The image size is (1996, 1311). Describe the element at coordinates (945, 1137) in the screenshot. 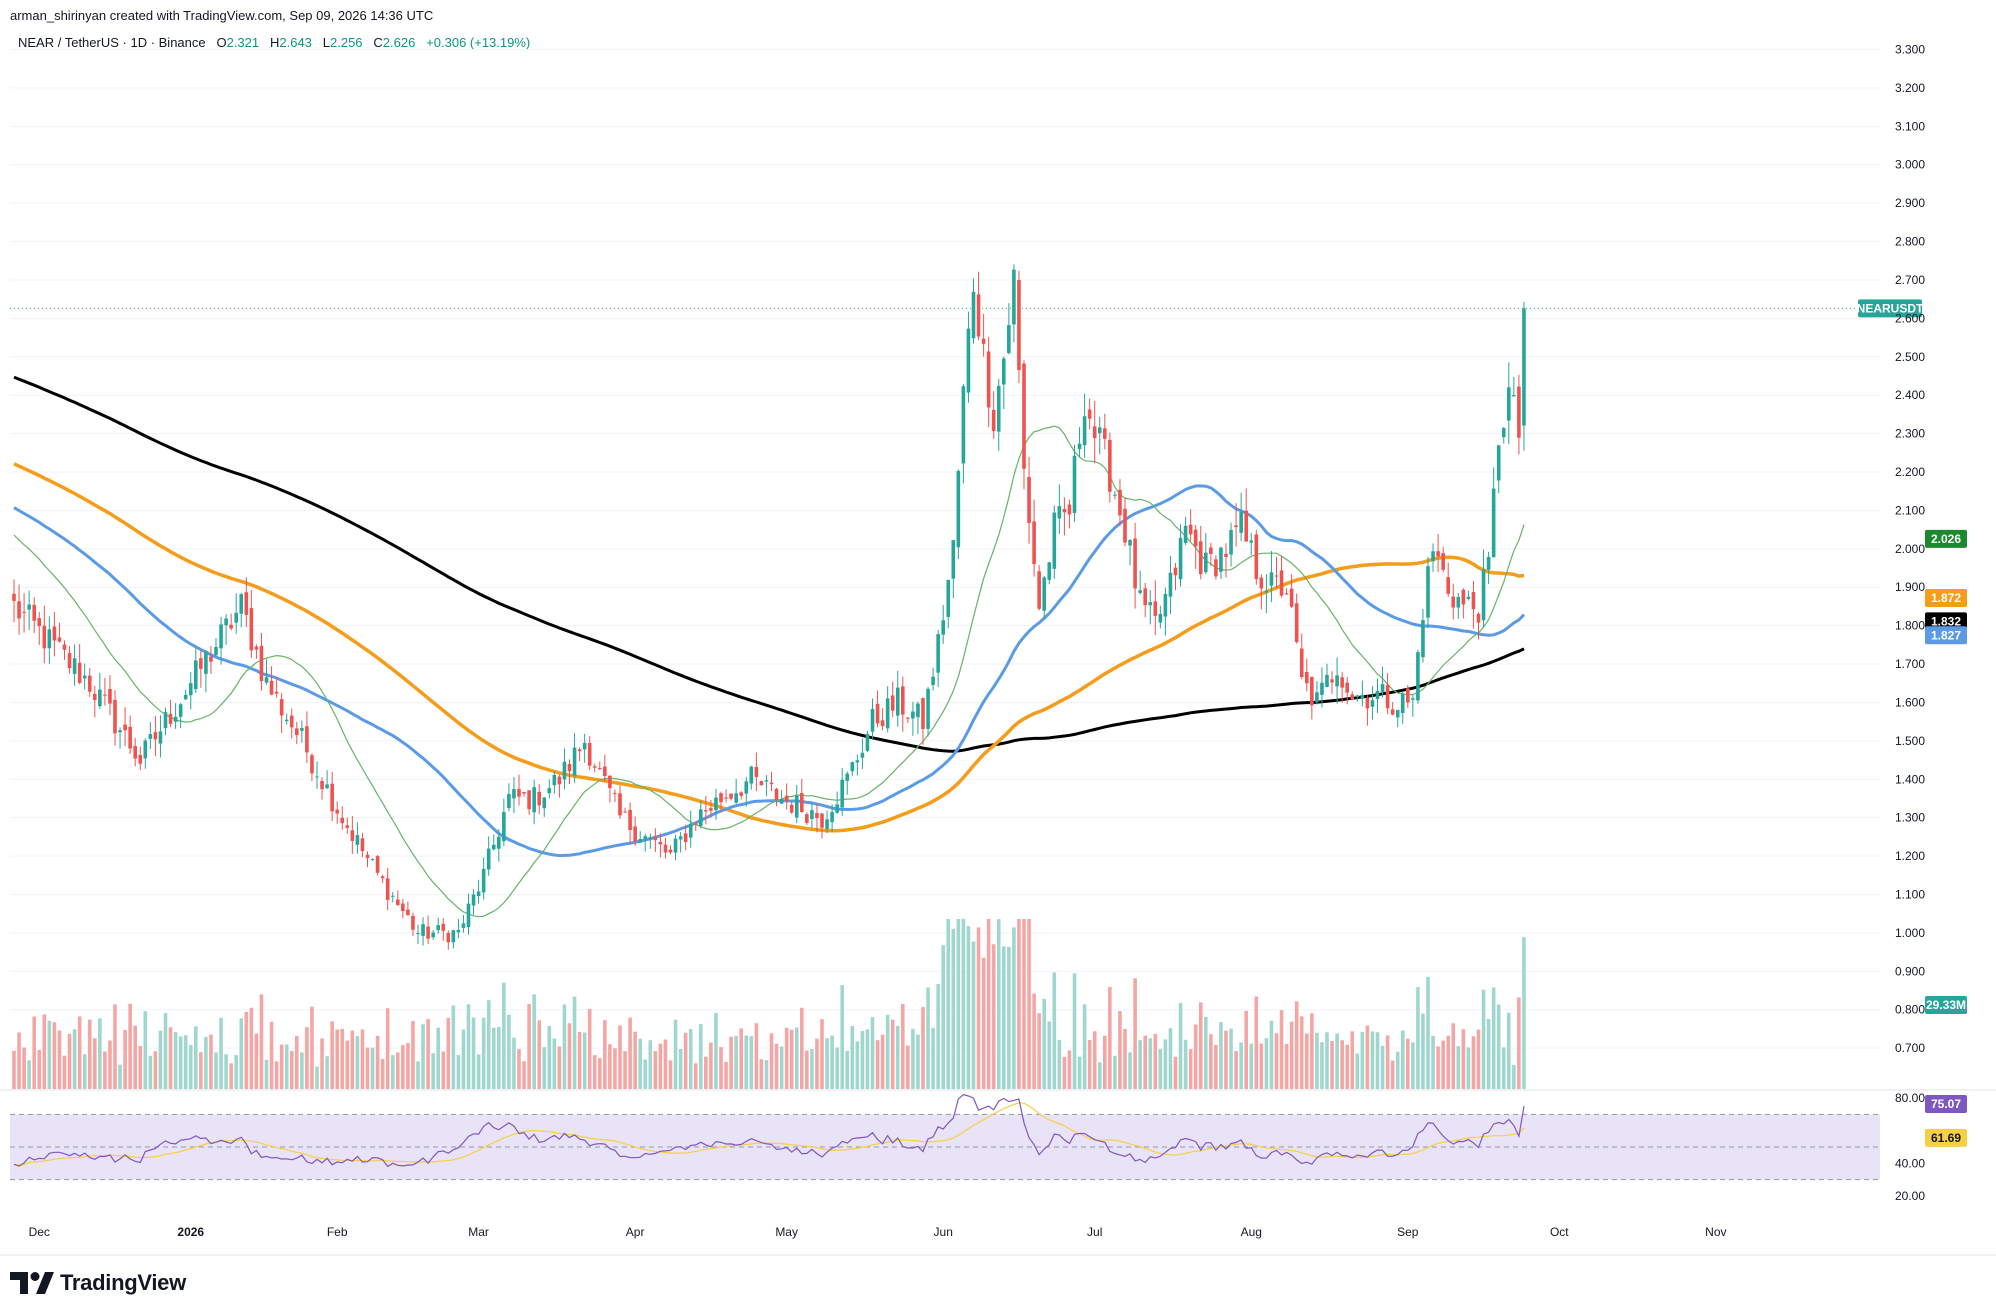

I see `rsi-pane` at that location.